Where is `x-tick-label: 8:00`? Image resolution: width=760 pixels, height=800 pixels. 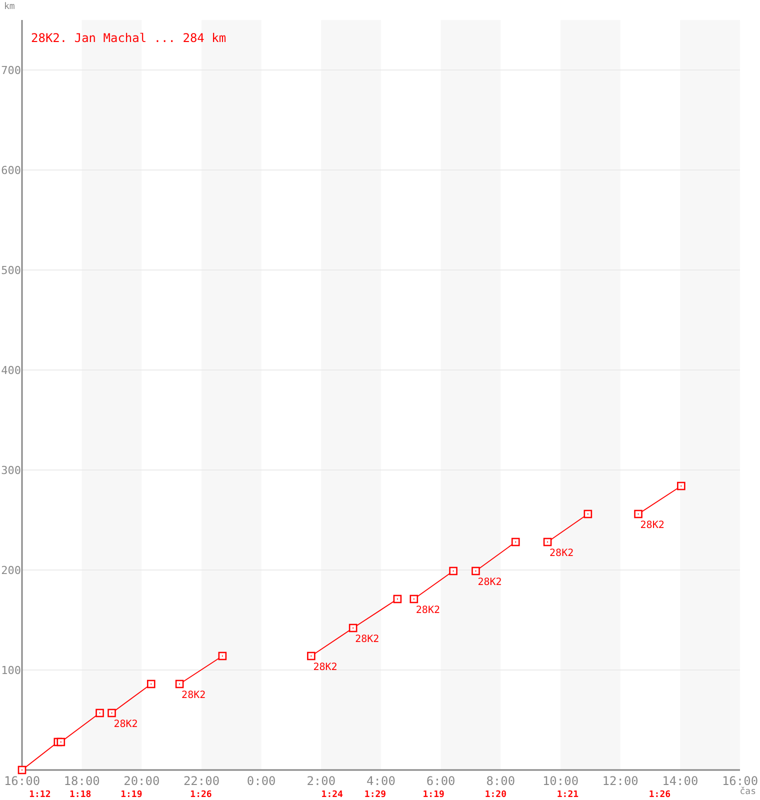 x-tick-label: 8:00 is located at coordinates (501, 781).